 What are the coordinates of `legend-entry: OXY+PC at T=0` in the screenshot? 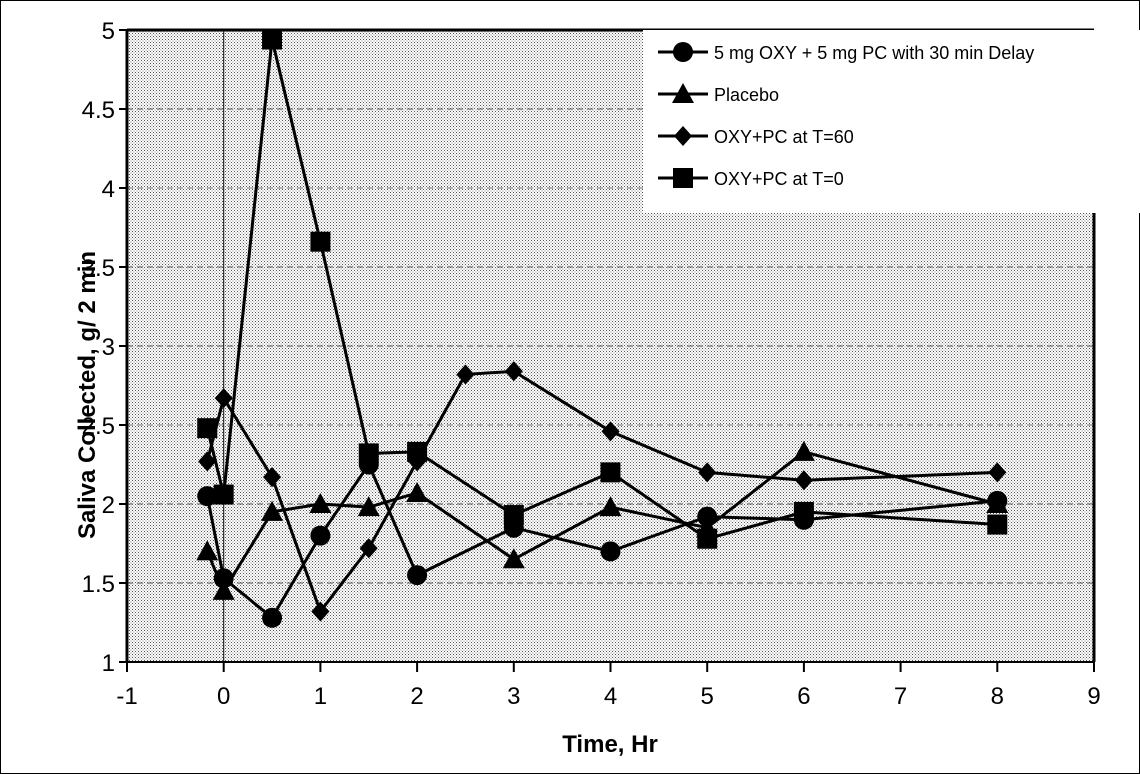 It's located at (751, 178).